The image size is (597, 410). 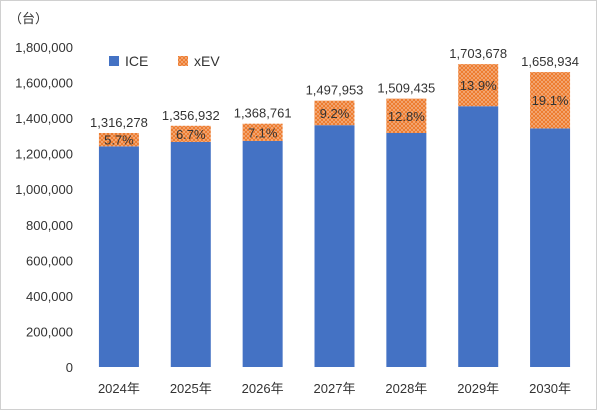 What do you see at coordinates (44, 154) in the screenshot?
I see `y-tick-label: 1,200,000` at bounding box center [44, 154].